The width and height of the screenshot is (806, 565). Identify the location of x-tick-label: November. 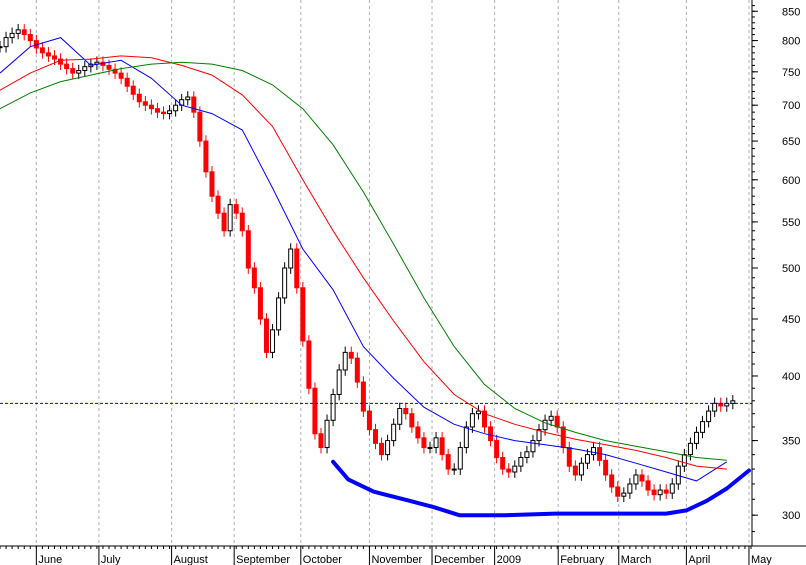
(396, 559).